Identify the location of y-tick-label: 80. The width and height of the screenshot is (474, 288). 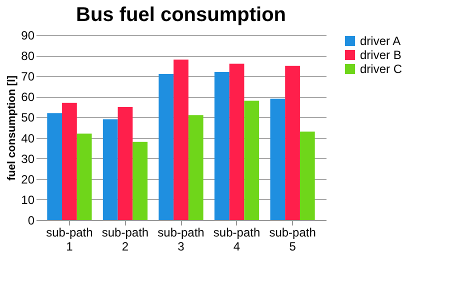
(28, 56).